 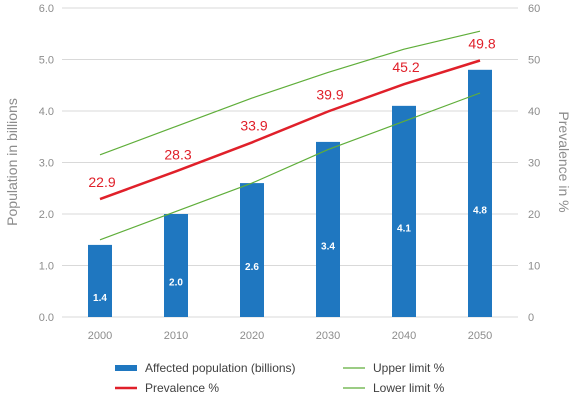 I want to click on bar-value-label: 2.6, so click(x=252, y=267).